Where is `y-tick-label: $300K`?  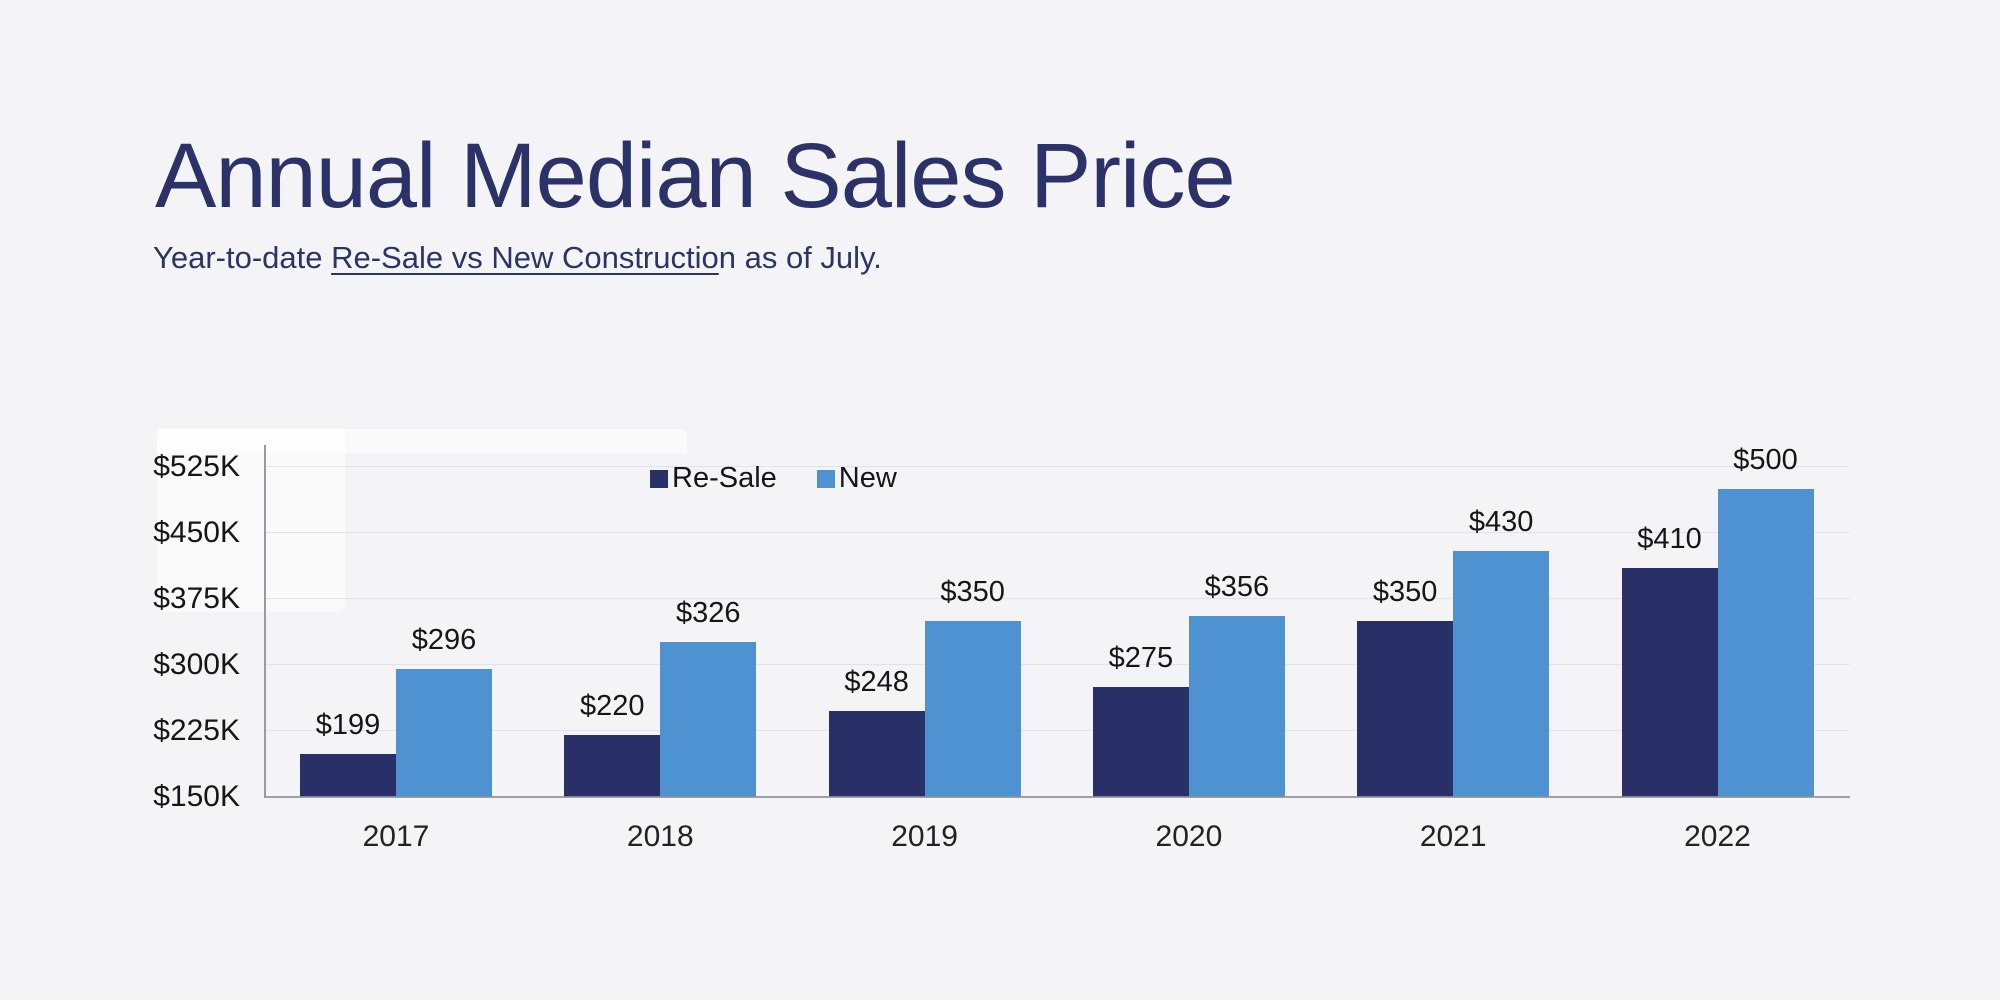
y-tick-label: $300K is located at coordinates (196, 664).